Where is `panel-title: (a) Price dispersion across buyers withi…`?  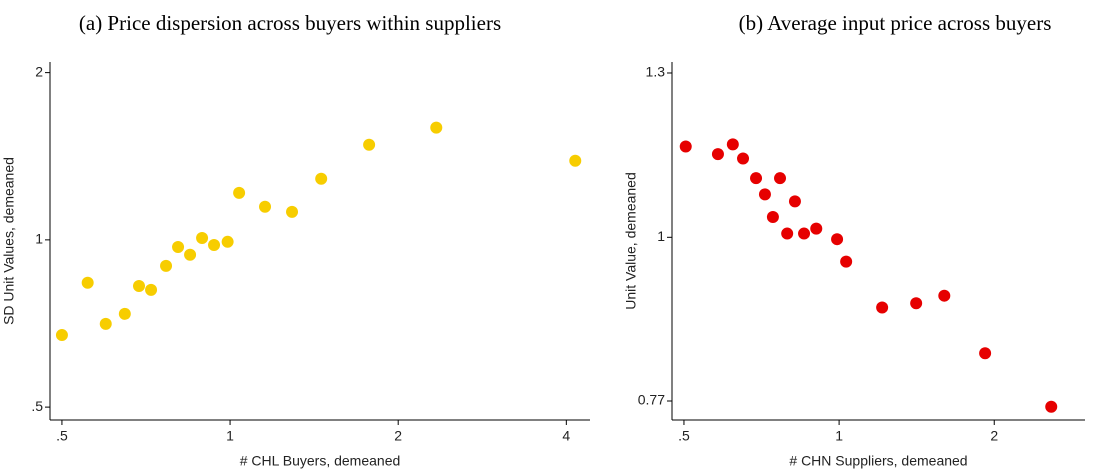
panel-title: (a) Price dispersion across buyers withi… is located at coordinates (290, 23).